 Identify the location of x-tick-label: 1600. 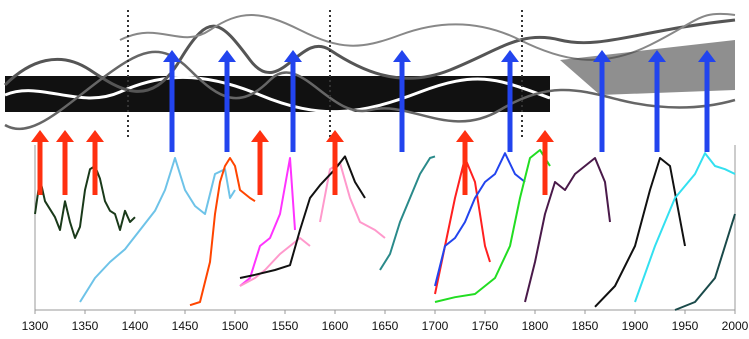
(335, 326).